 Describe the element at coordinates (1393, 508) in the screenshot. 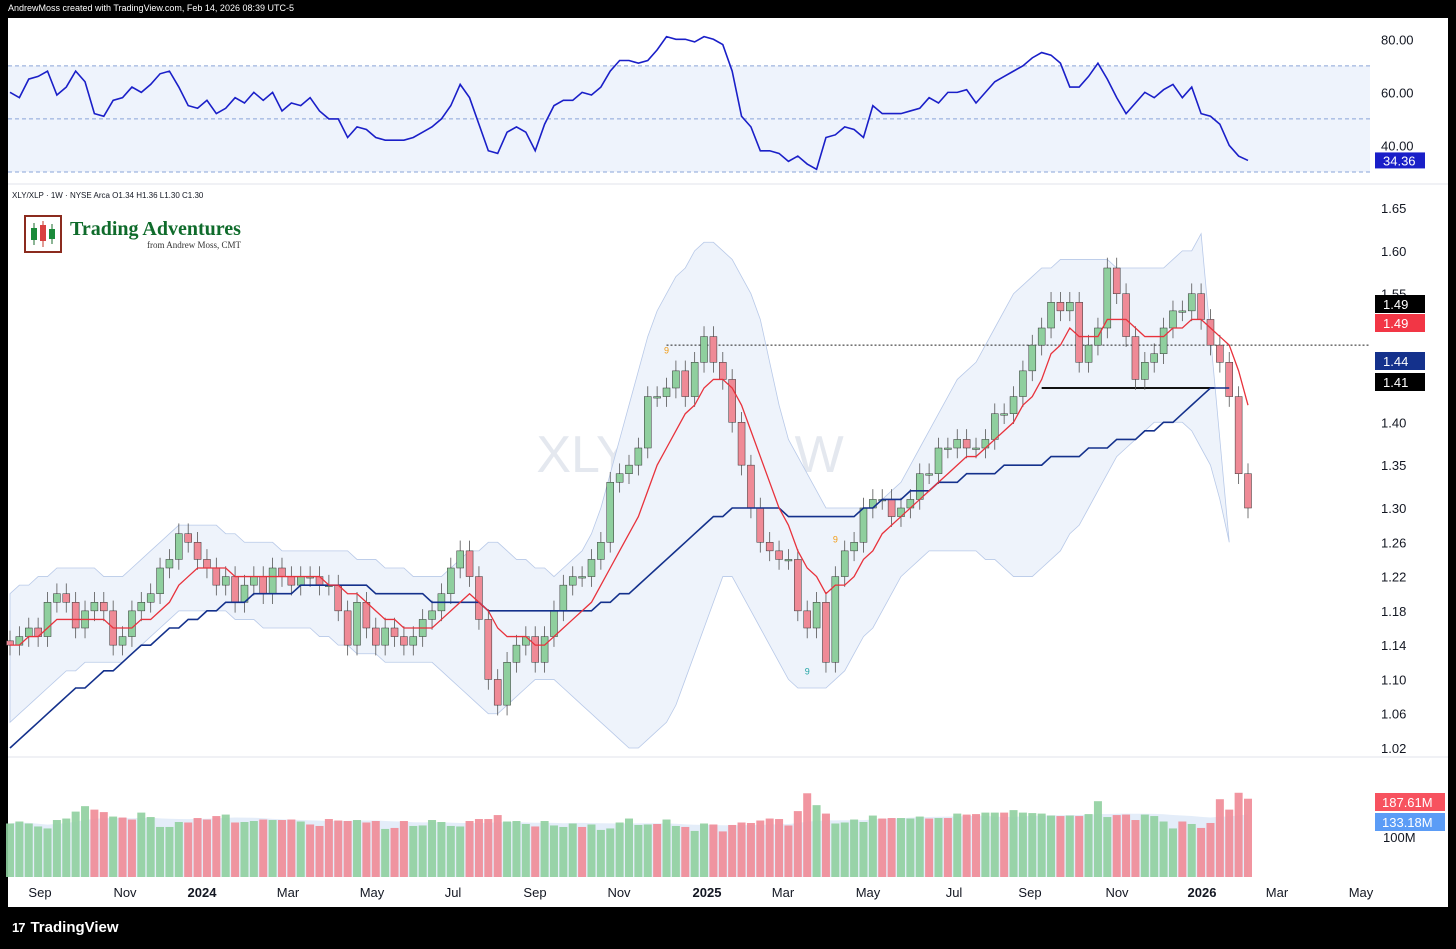

I see `price-tick-label-7: 1.30` at that location.